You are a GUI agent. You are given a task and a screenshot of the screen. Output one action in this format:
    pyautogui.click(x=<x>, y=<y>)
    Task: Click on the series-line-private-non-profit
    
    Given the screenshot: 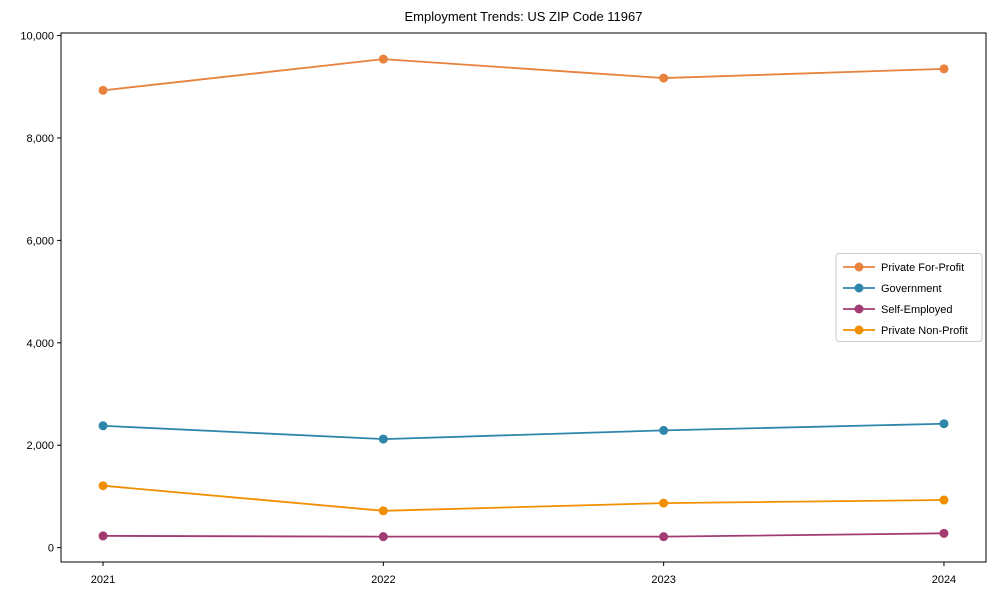 What is the action you would take?
    pyautogui.click(x=523, y=498)
    